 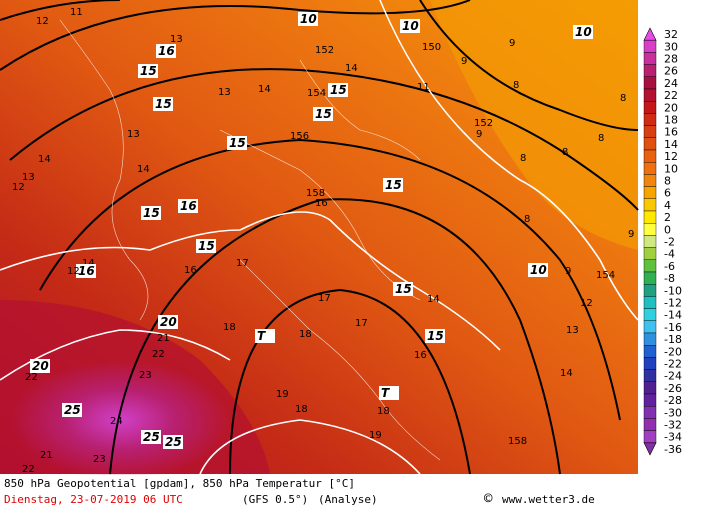 What do you see at coordinates (321, 203) in the screenshot?
I see `value-label: 16` at bounding box center [321, 203].